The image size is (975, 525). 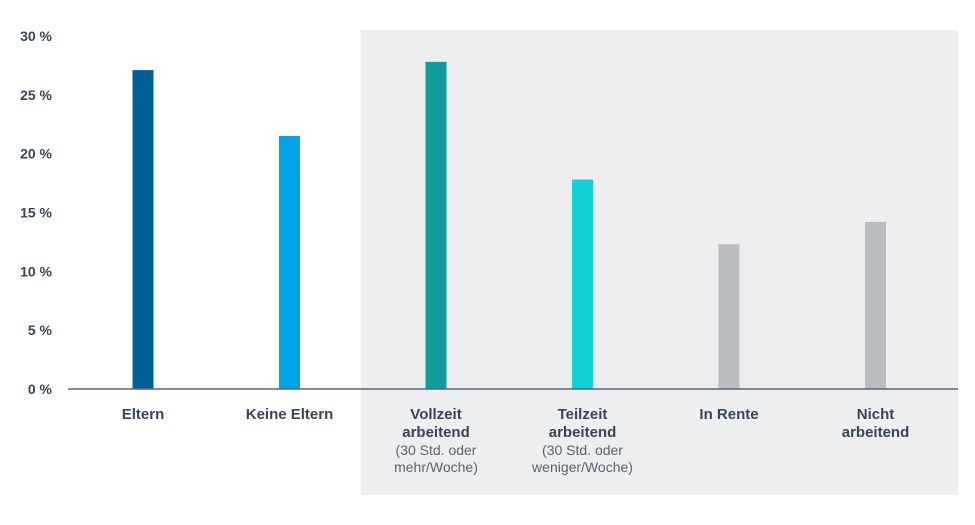 What do you see at coordinates (876, 414) in the screenshot?
I see `x-tick-label: Nicht` at bounding box center [876, 414].